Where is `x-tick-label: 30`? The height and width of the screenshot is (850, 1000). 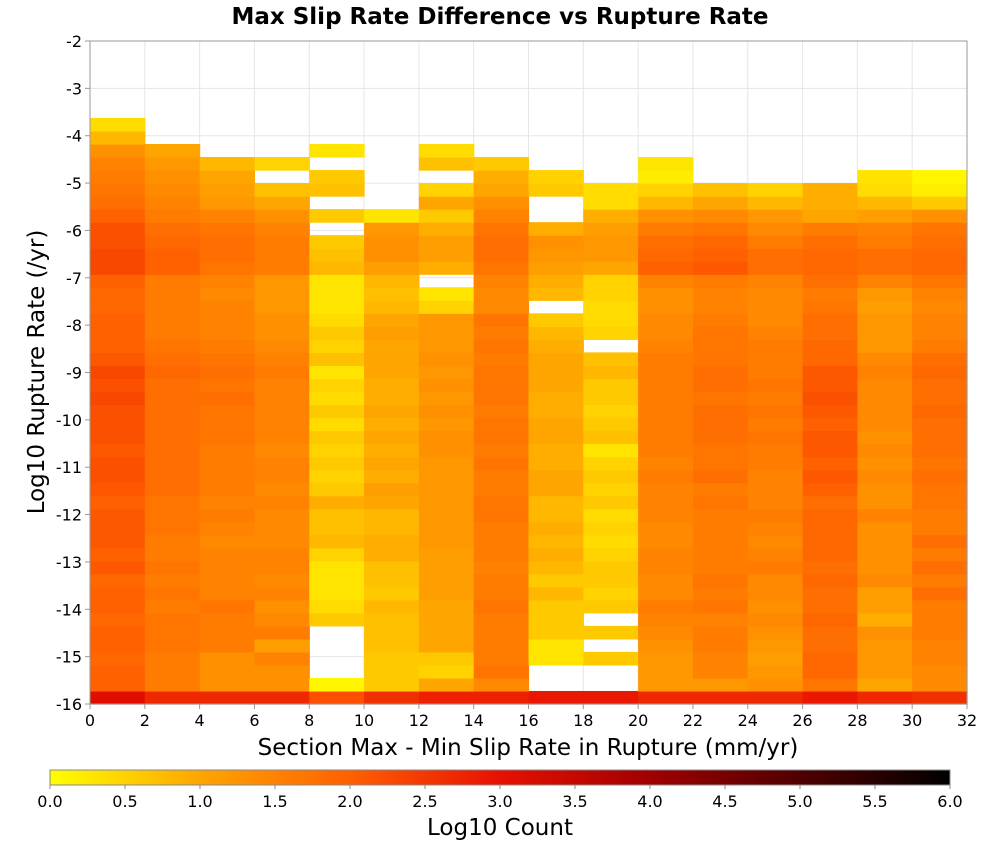 x-tick-label: 30 is located at coordinates (912, 720).